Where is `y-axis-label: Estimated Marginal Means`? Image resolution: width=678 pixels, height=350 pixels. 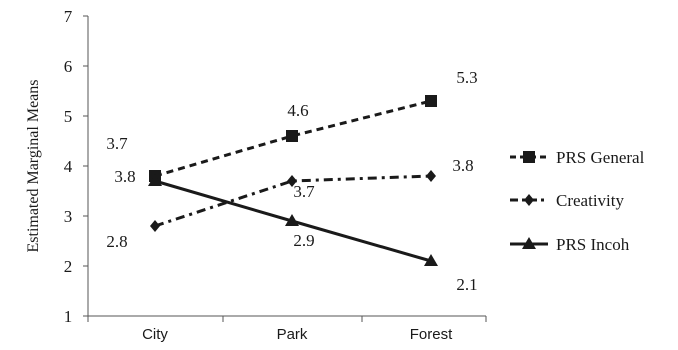 y-axis-label: Estimated Marginal Means is located at coordinates (33, 166).